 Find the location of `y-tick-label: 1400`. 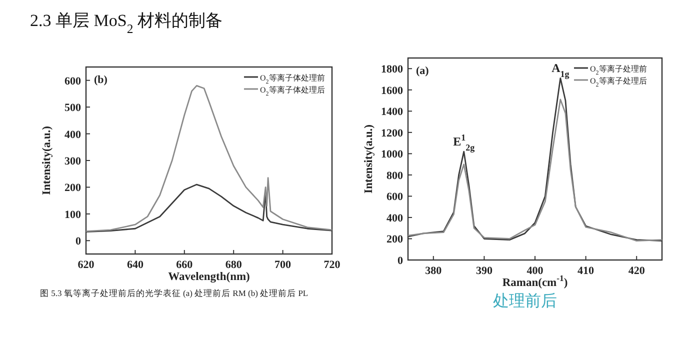

y-tick-label: 1400 is located at coordinates (392, 112).